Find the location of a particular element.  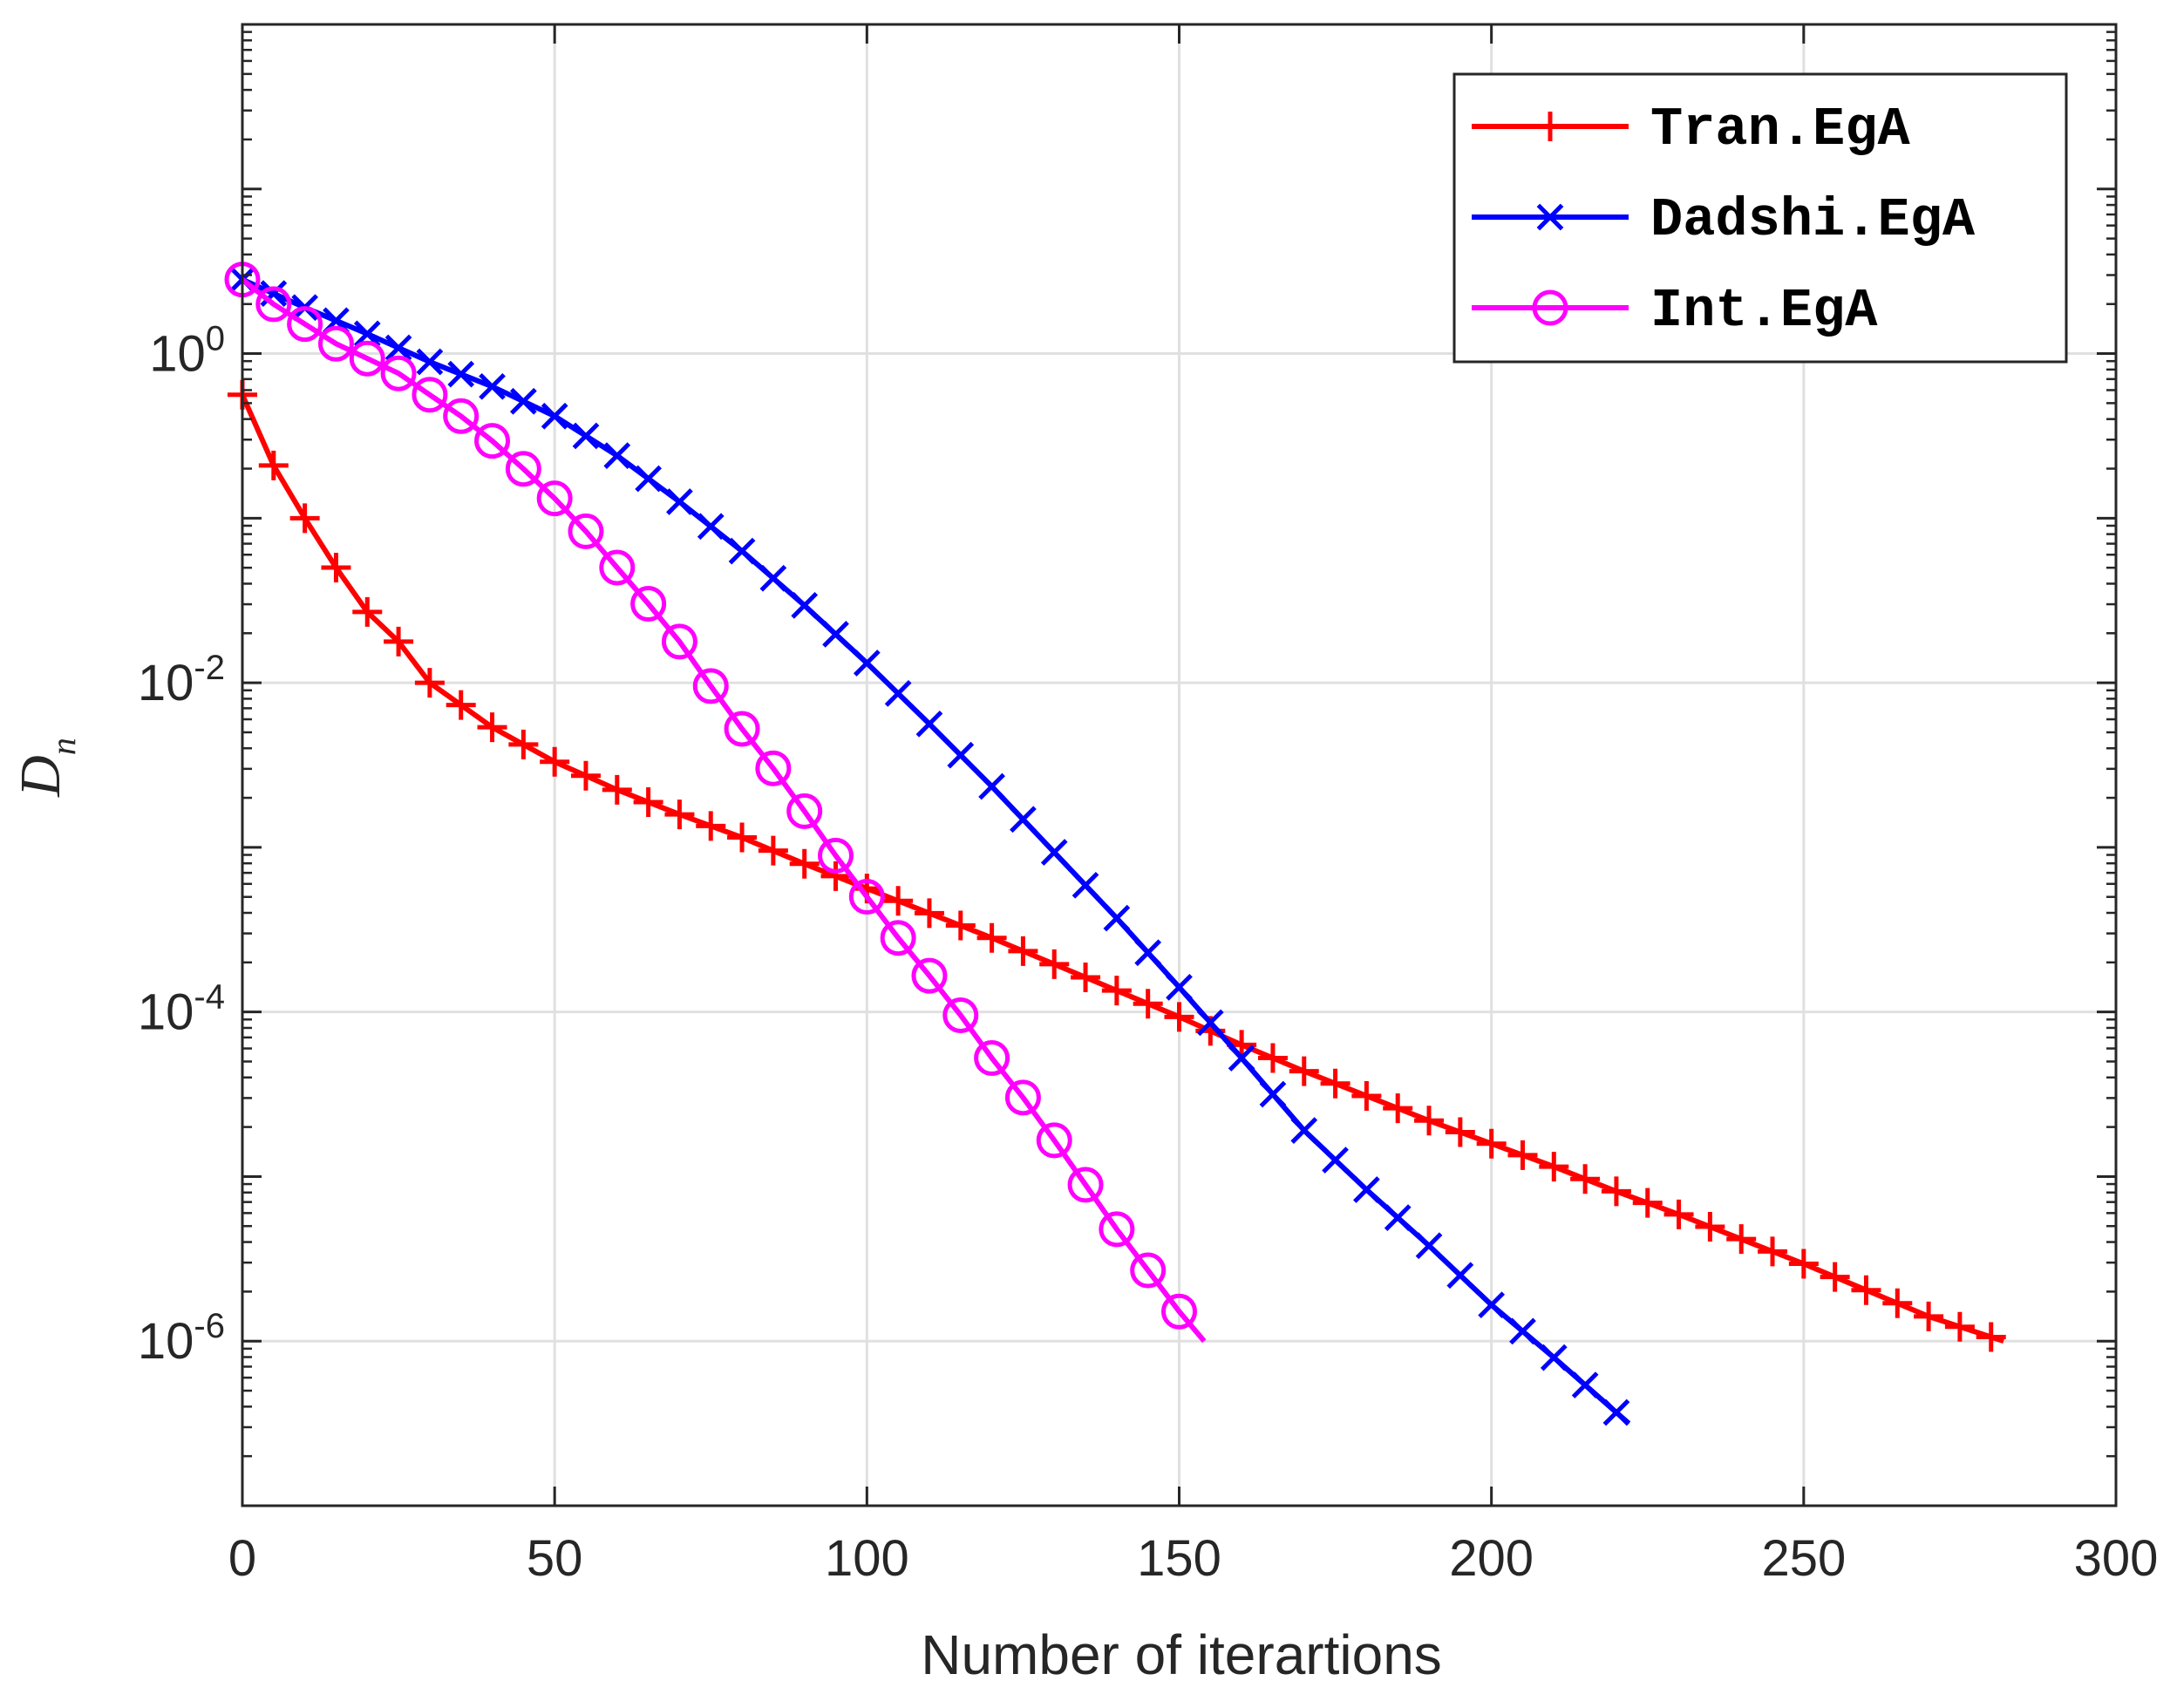

legend-entry: Int.EgA is located at coordinates (1675, 311).